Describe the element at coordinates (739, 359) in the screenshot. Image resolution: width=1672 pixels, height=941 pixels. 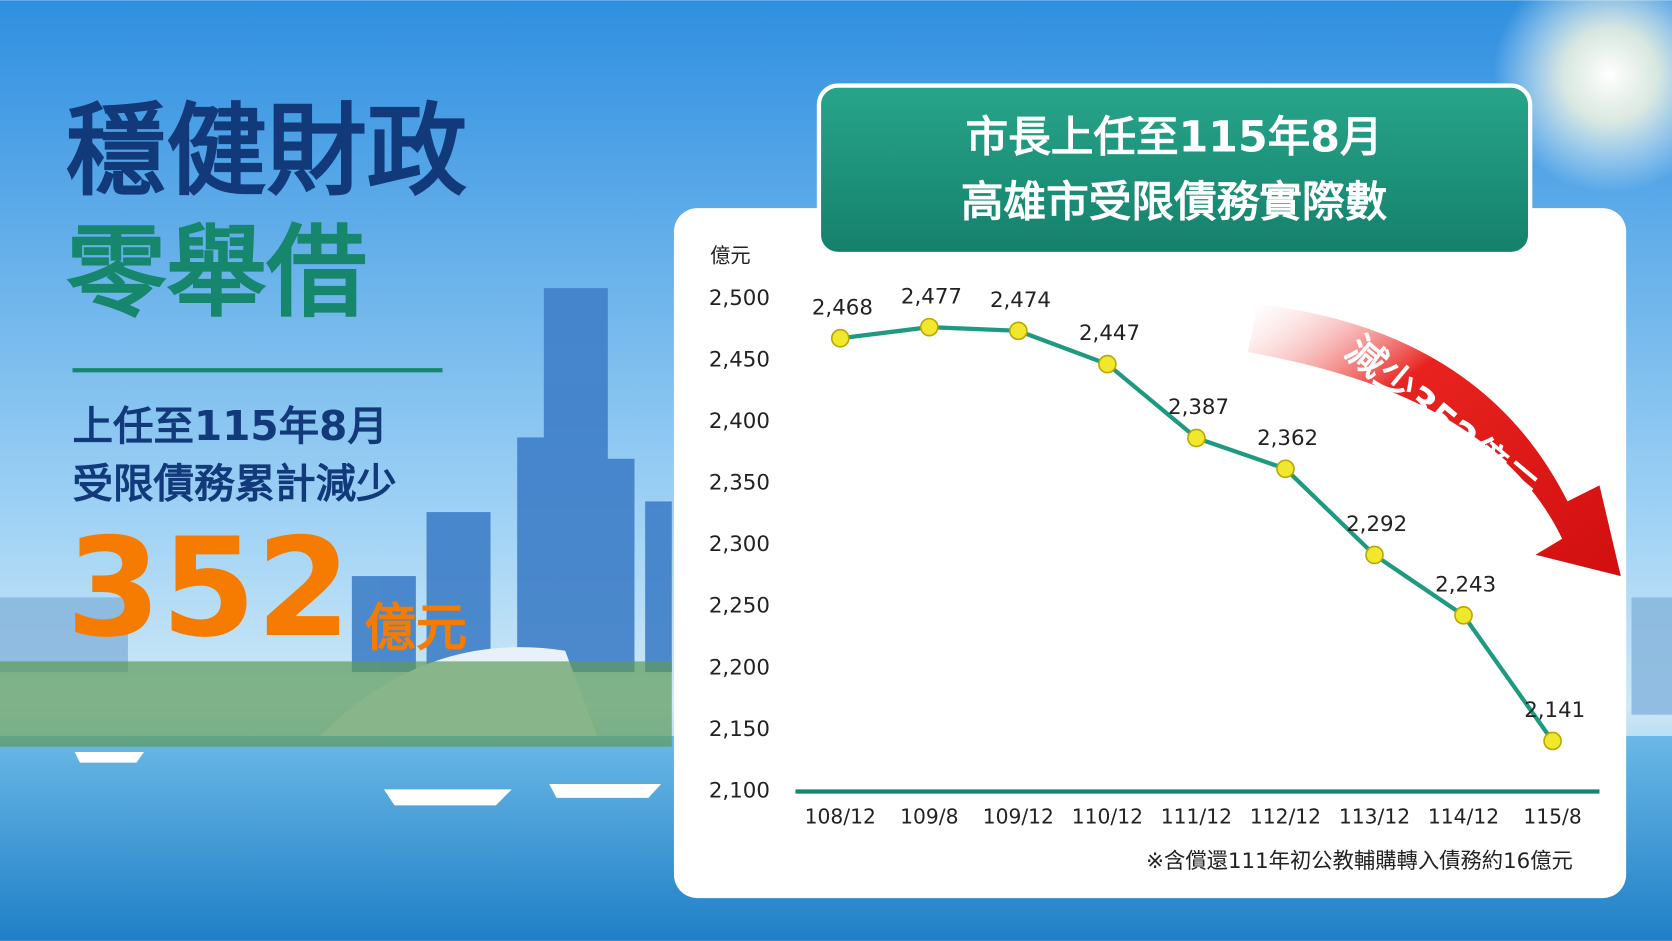
I see `y-tick-label: 2,450` at that location.